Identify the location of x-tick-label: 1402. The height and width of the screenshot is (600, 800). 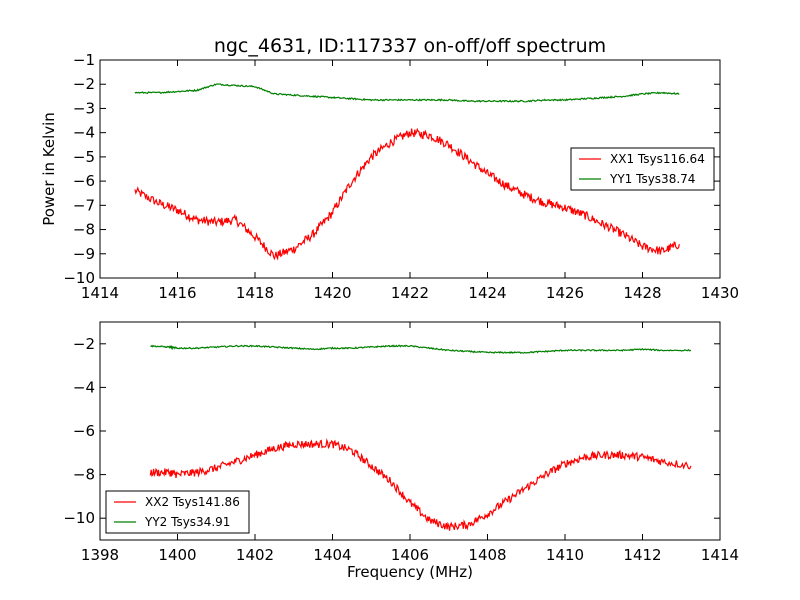
(255, 555).